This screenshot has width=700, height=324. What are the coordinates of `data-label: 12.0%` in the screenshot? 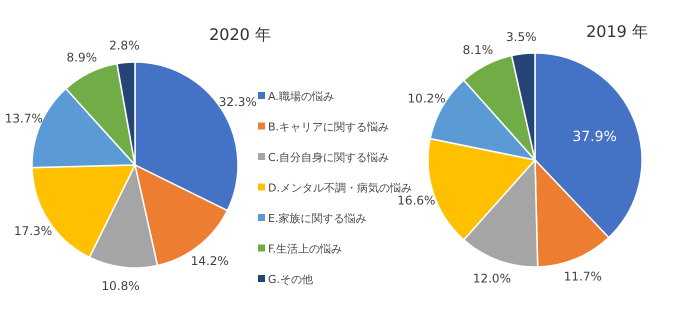 It's located at (491, 278).